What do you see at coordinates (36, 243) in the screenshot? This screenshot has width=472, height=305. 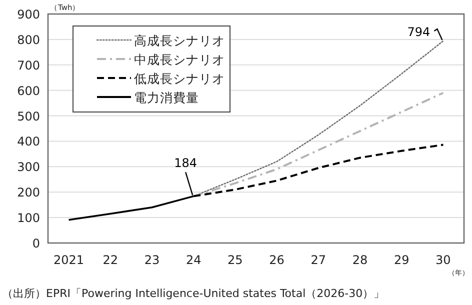 I see `y-tick-label: 0` at bounding box center [36, 243].